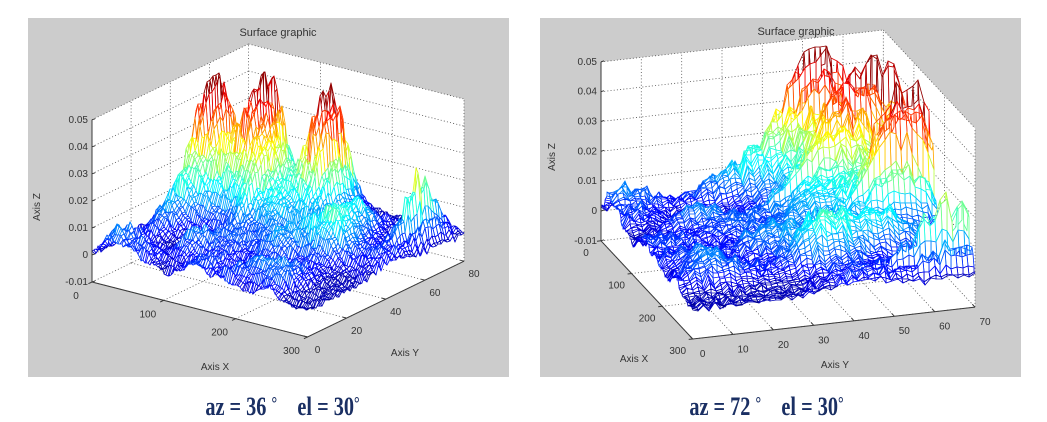 Image resolution: width=1047 pixels, height=422 pixels. What do you see at coordinates (905, 331) in the screenshot?
I see `svg-text: 50` at bounding box center [905, 331].